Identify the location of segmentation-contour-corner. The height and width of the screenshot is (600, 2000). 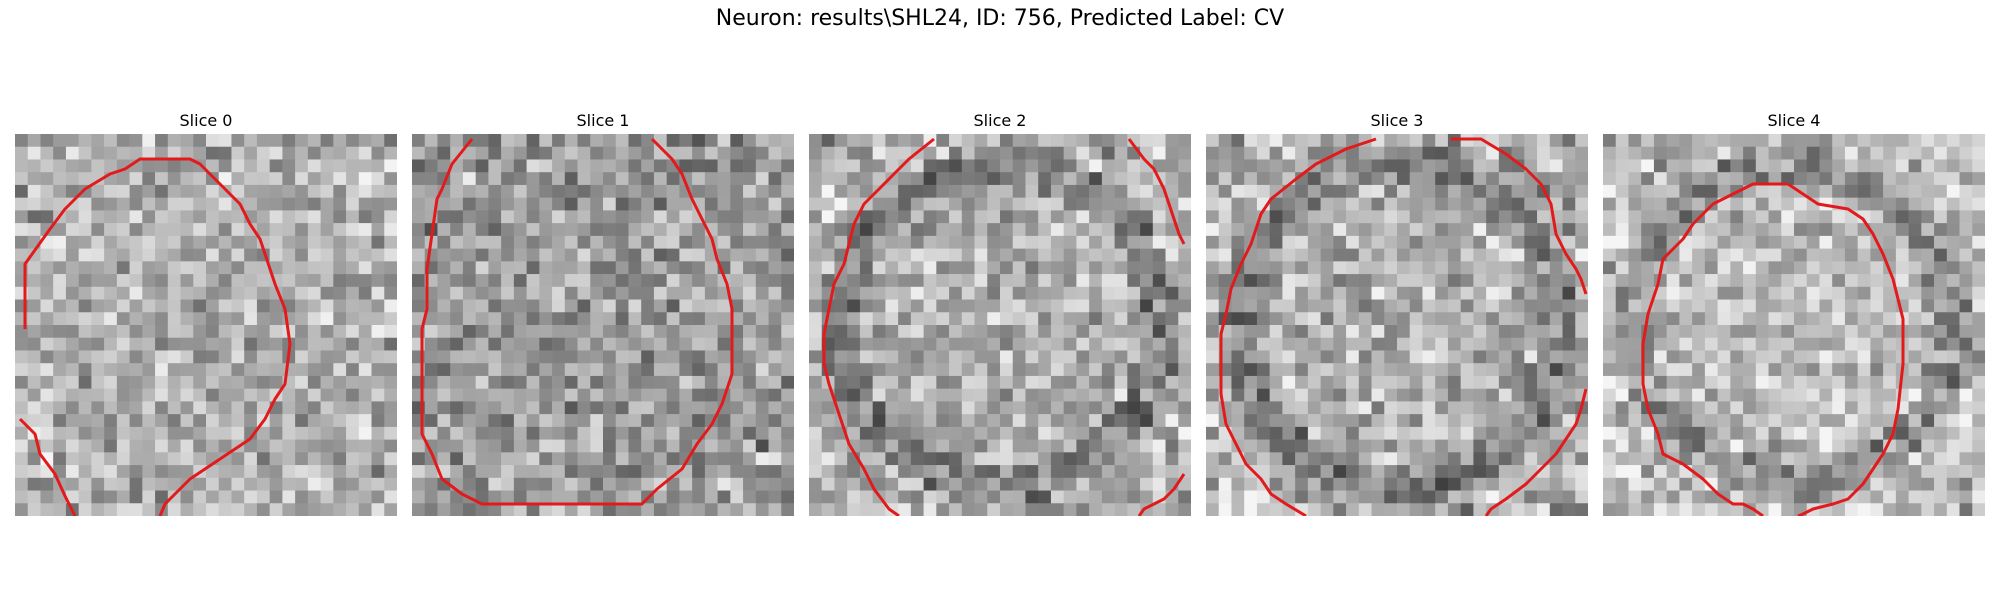
(1161, 494).